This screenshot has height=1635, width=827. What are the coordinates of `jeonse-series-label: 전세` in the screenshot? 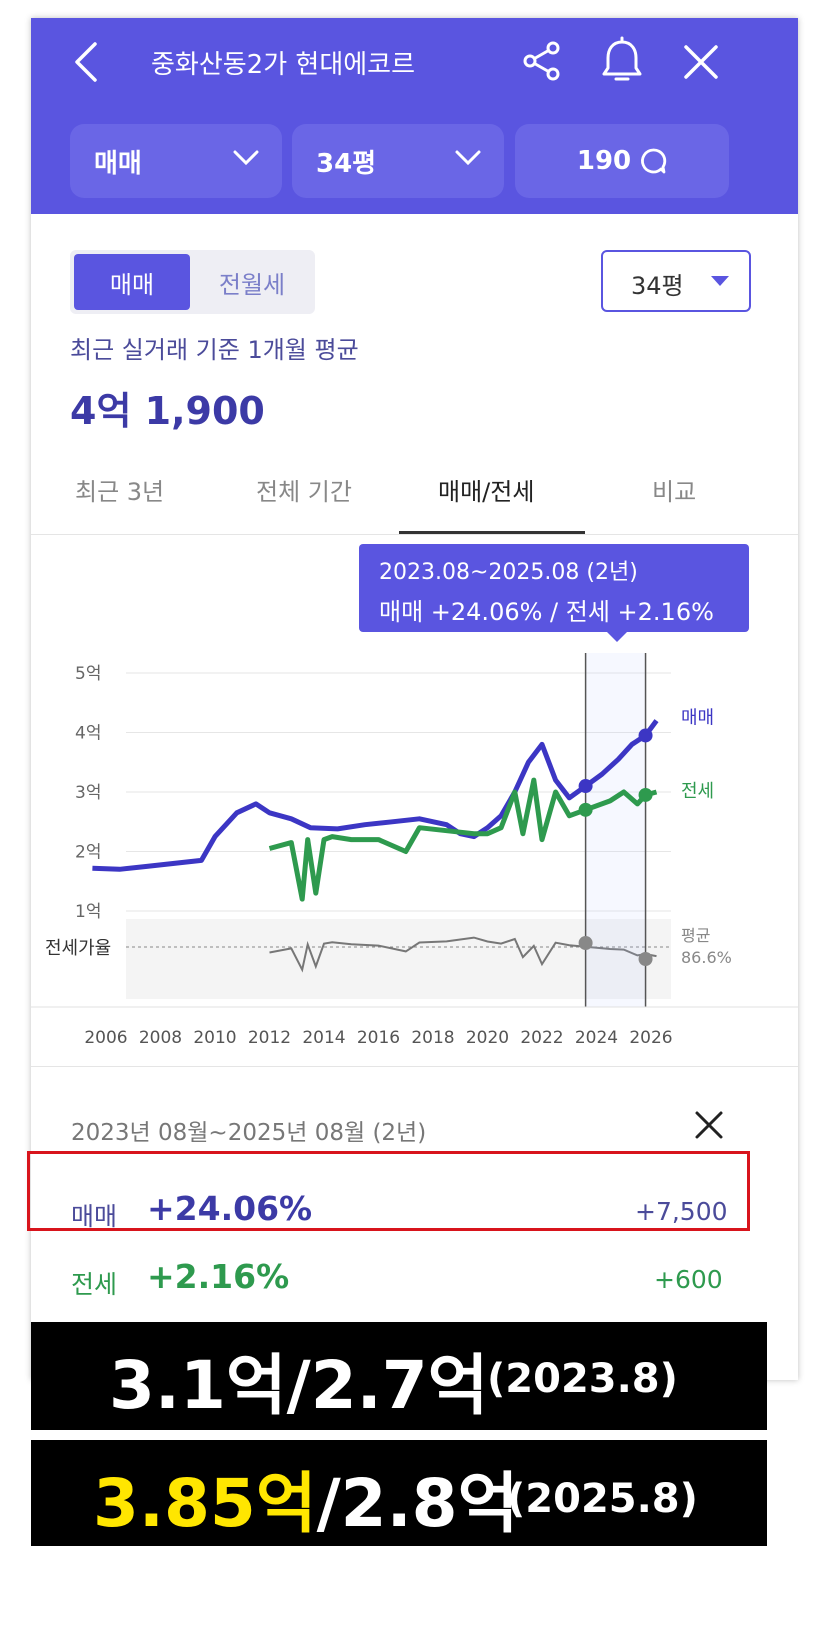 It's located at (697, 791).